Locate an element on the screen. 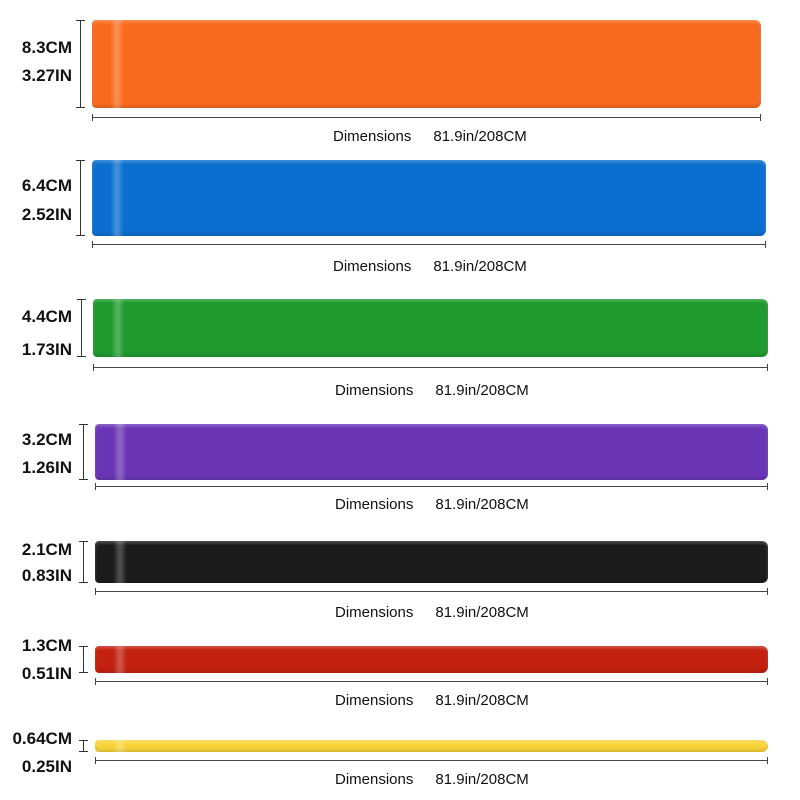 The height and width of the screenshot is (800, 800). width-cm-label: 8.3CM is located at coordinates (46, 47).